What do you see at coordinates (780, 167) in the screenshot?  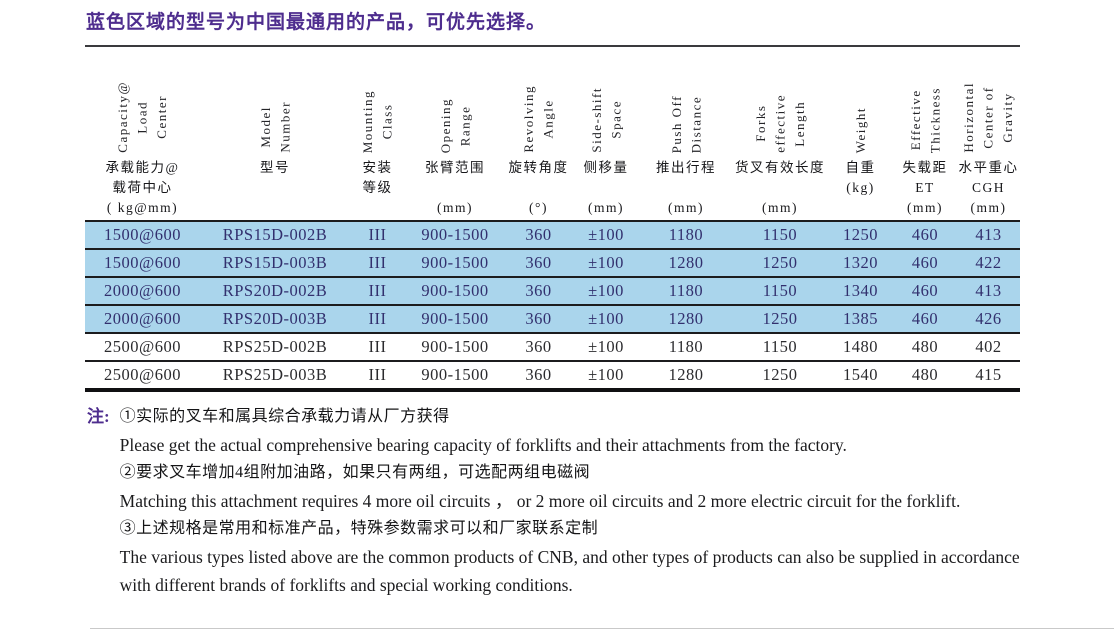 I see `column-header-zh: 货叉有效长度` at bounding box center [780, 167].